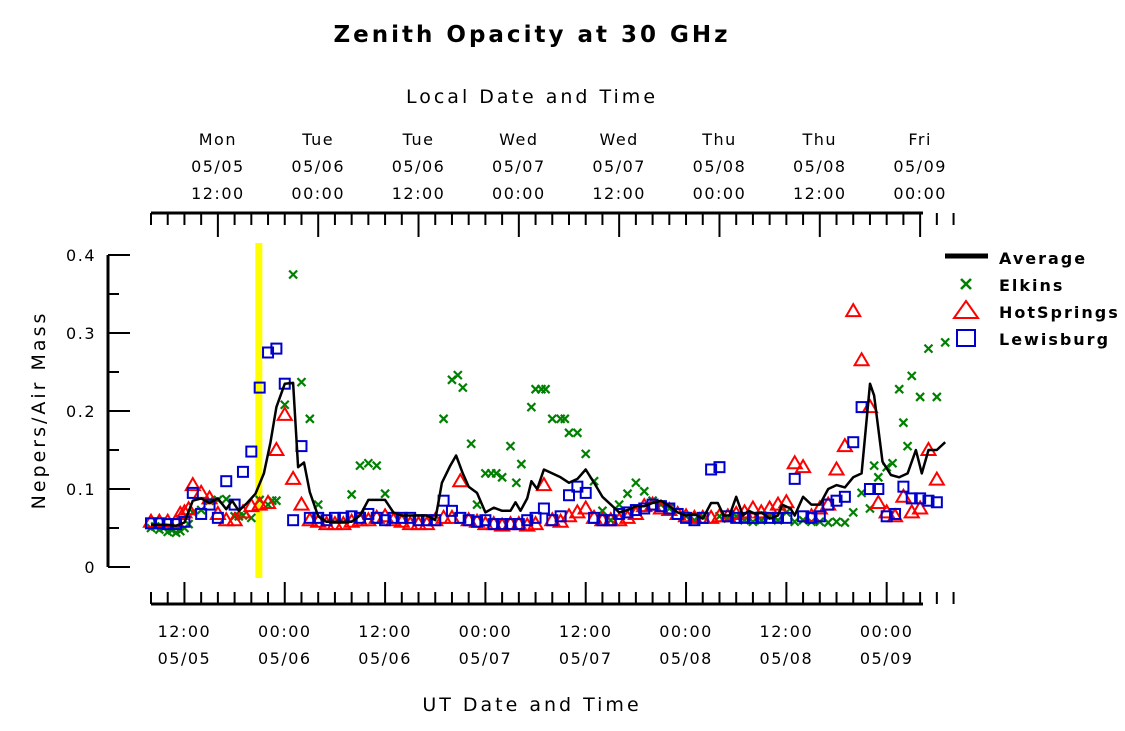  What do you see at coordinates (549, 454) in the screenshot?
I see `average-line` at bounding box center [549, 454].